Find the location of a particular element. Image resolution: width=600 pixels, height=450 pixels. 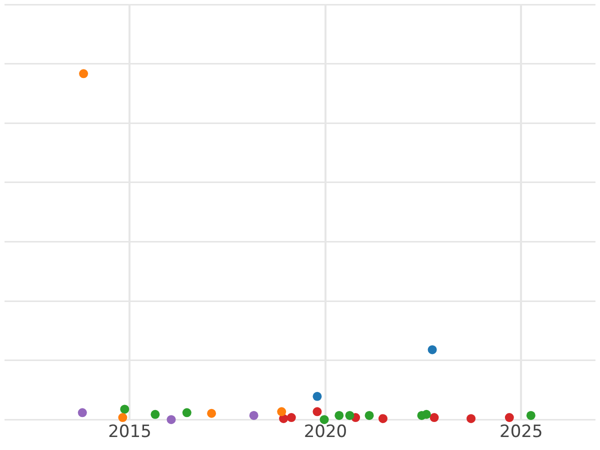

x-tick-label: 2025 is located at coordinates (521, 432).